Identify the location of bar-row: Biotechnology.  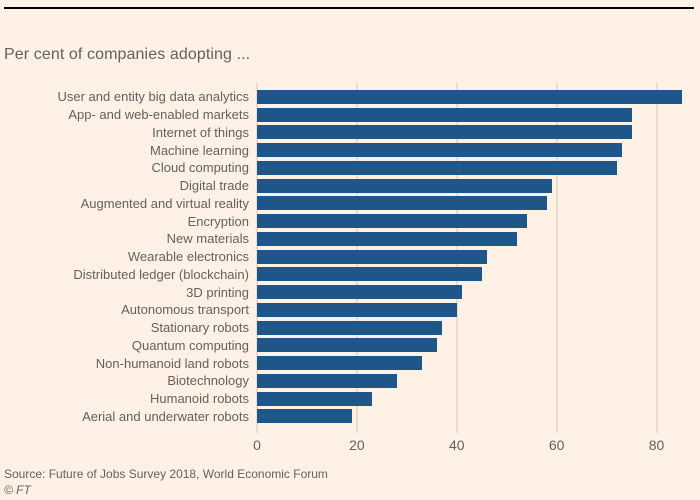
(350, 381).